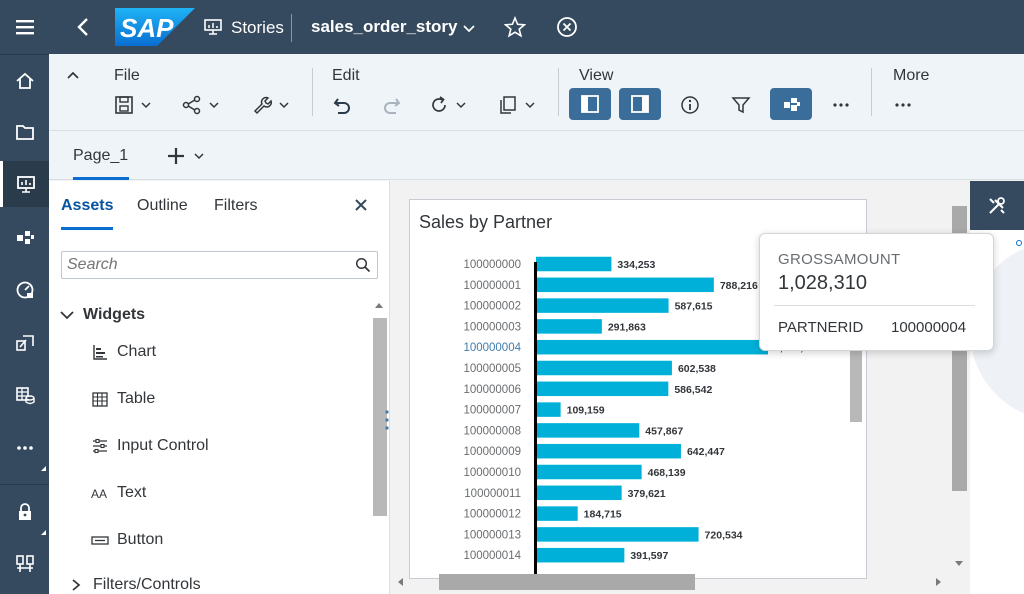 The width and height of the screenshot is (1024, 594). I want to click on panel-scrollbar, so click(380, 417).